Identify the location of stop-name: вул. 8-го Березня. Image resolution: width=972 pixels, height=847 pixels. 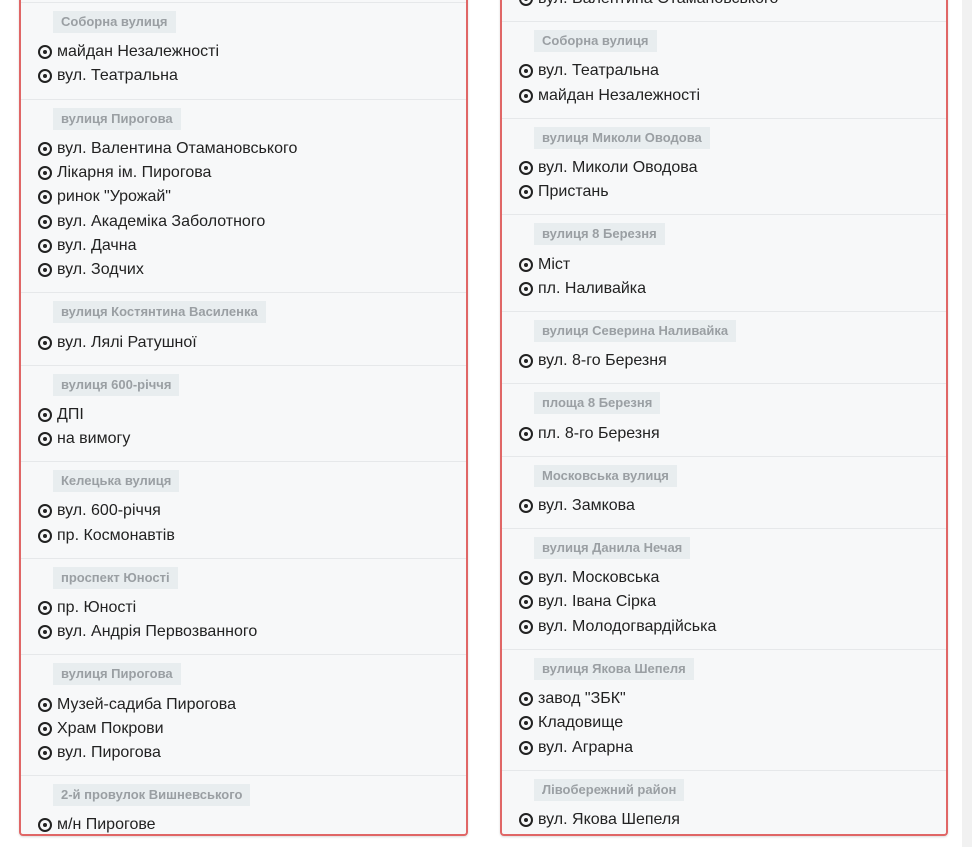
(602, 361).